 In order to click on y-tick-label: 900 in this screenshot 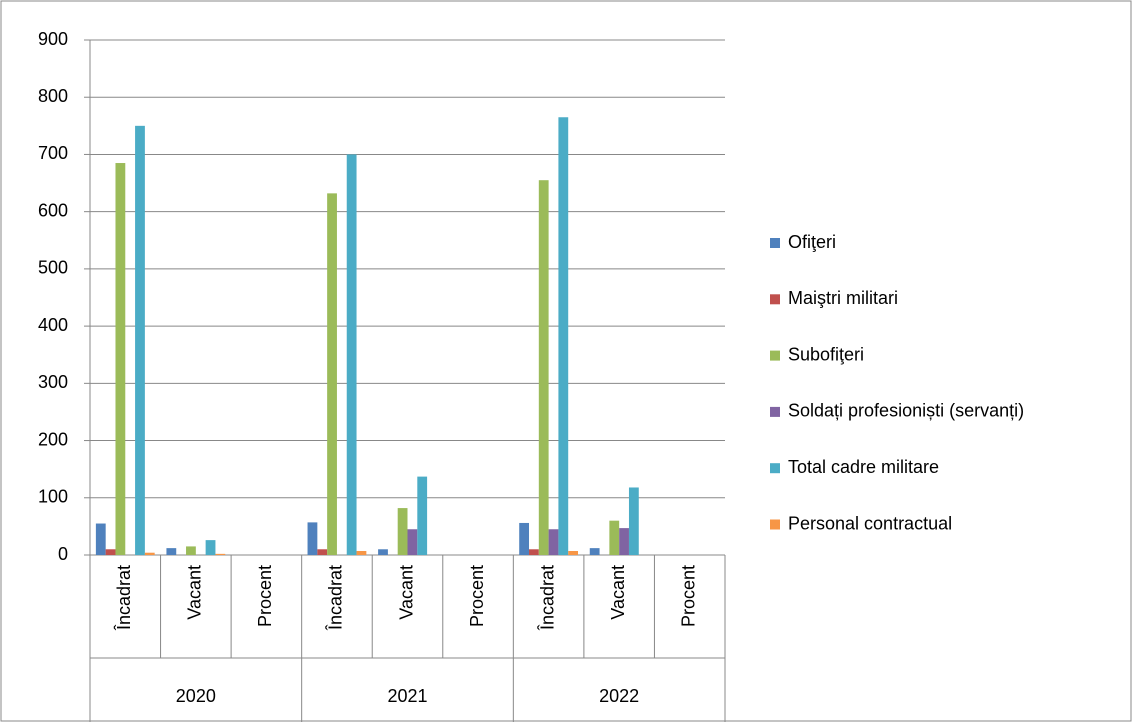, I will do `click(53, 39)`.